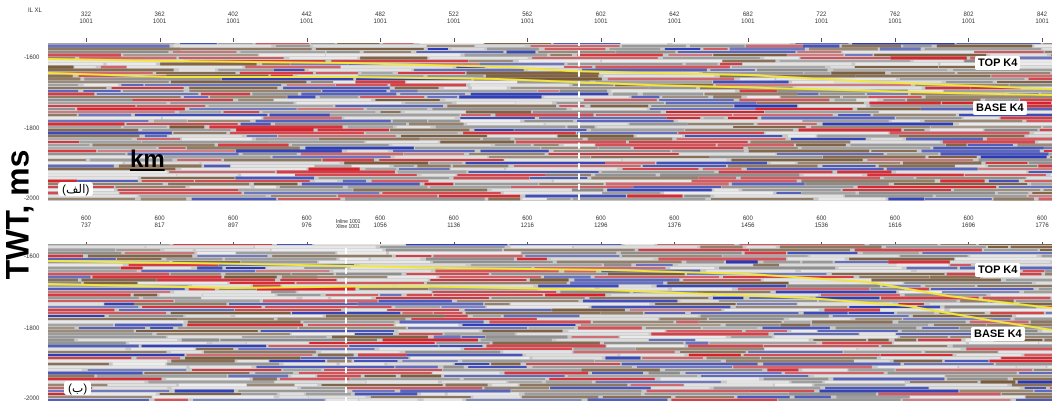 This screenshot has width=1057, height=403. I want to click on panel-a-axis-tick-label: 402 1001, so click(233, 18).